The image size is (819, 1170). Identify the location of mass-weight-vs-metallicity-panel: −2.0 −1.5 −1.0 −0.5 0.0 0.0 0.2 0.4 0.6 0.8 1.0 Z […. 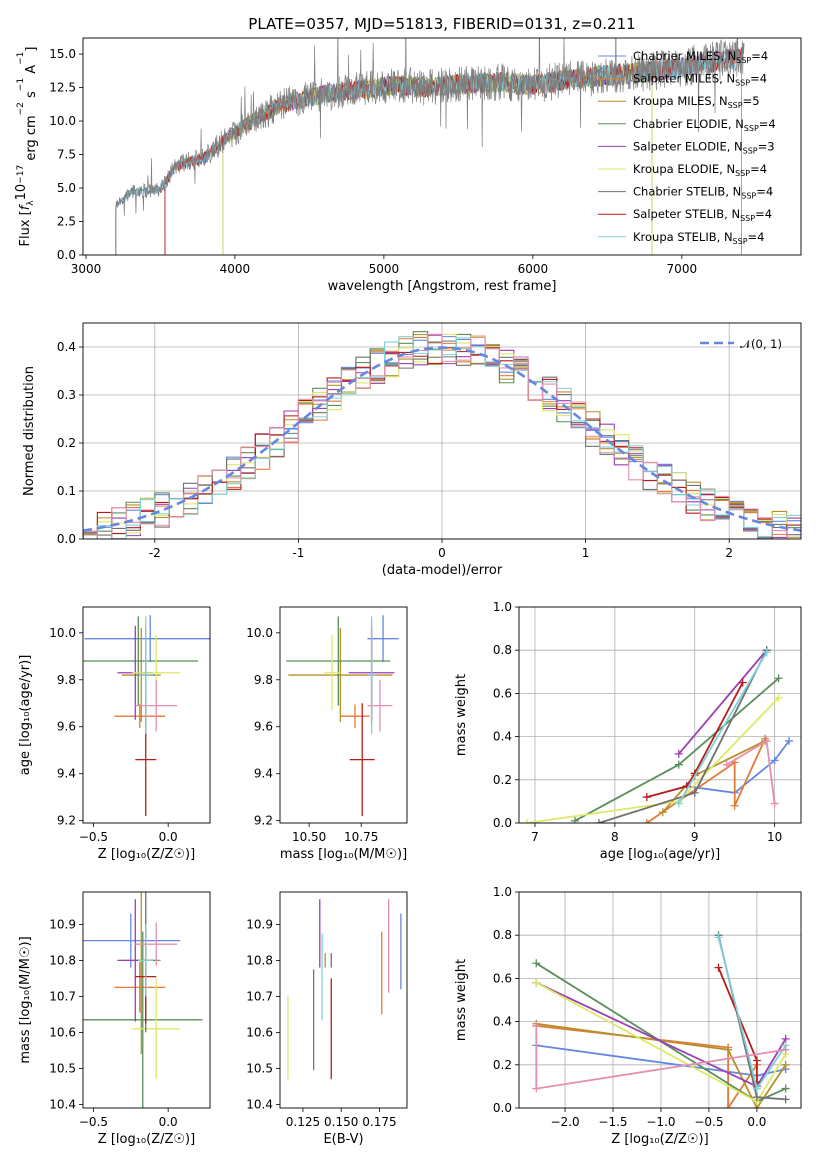
(628, 1016).